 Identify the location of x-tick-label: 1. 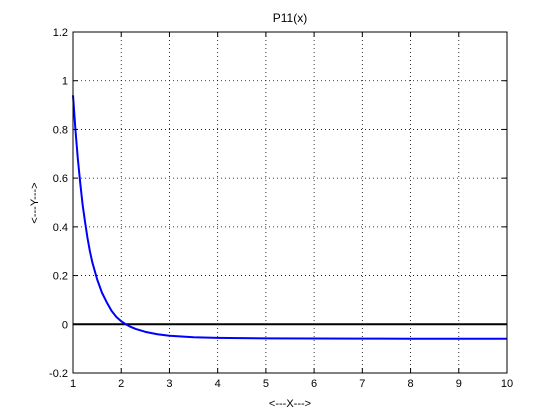
(73, 384).